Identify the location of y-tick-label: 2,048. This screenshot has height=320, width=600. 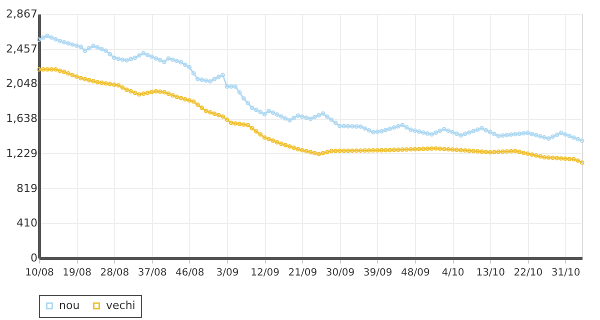
(22, 83).